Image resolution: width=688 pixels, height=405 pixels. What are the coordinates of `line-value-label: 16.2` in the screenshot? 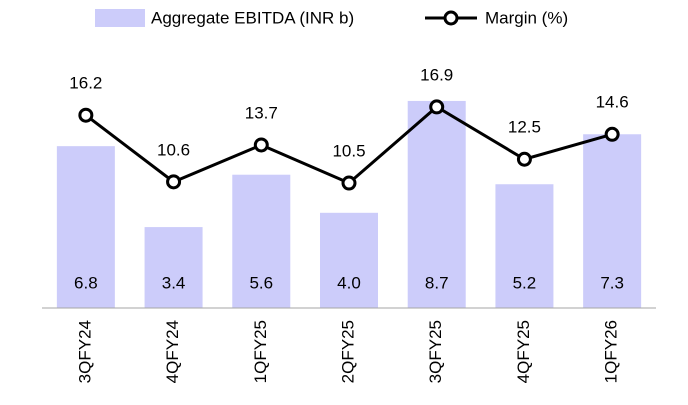 It's located at (85, 83).